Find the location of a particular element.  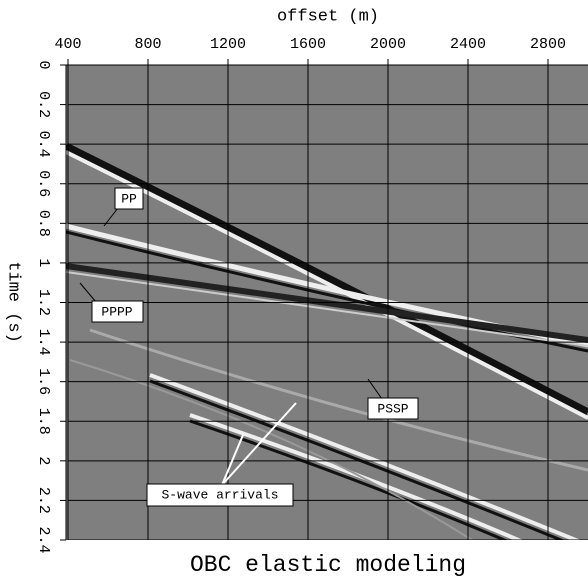

x-tick-label: 2800 is located at coordinates (548, 44).